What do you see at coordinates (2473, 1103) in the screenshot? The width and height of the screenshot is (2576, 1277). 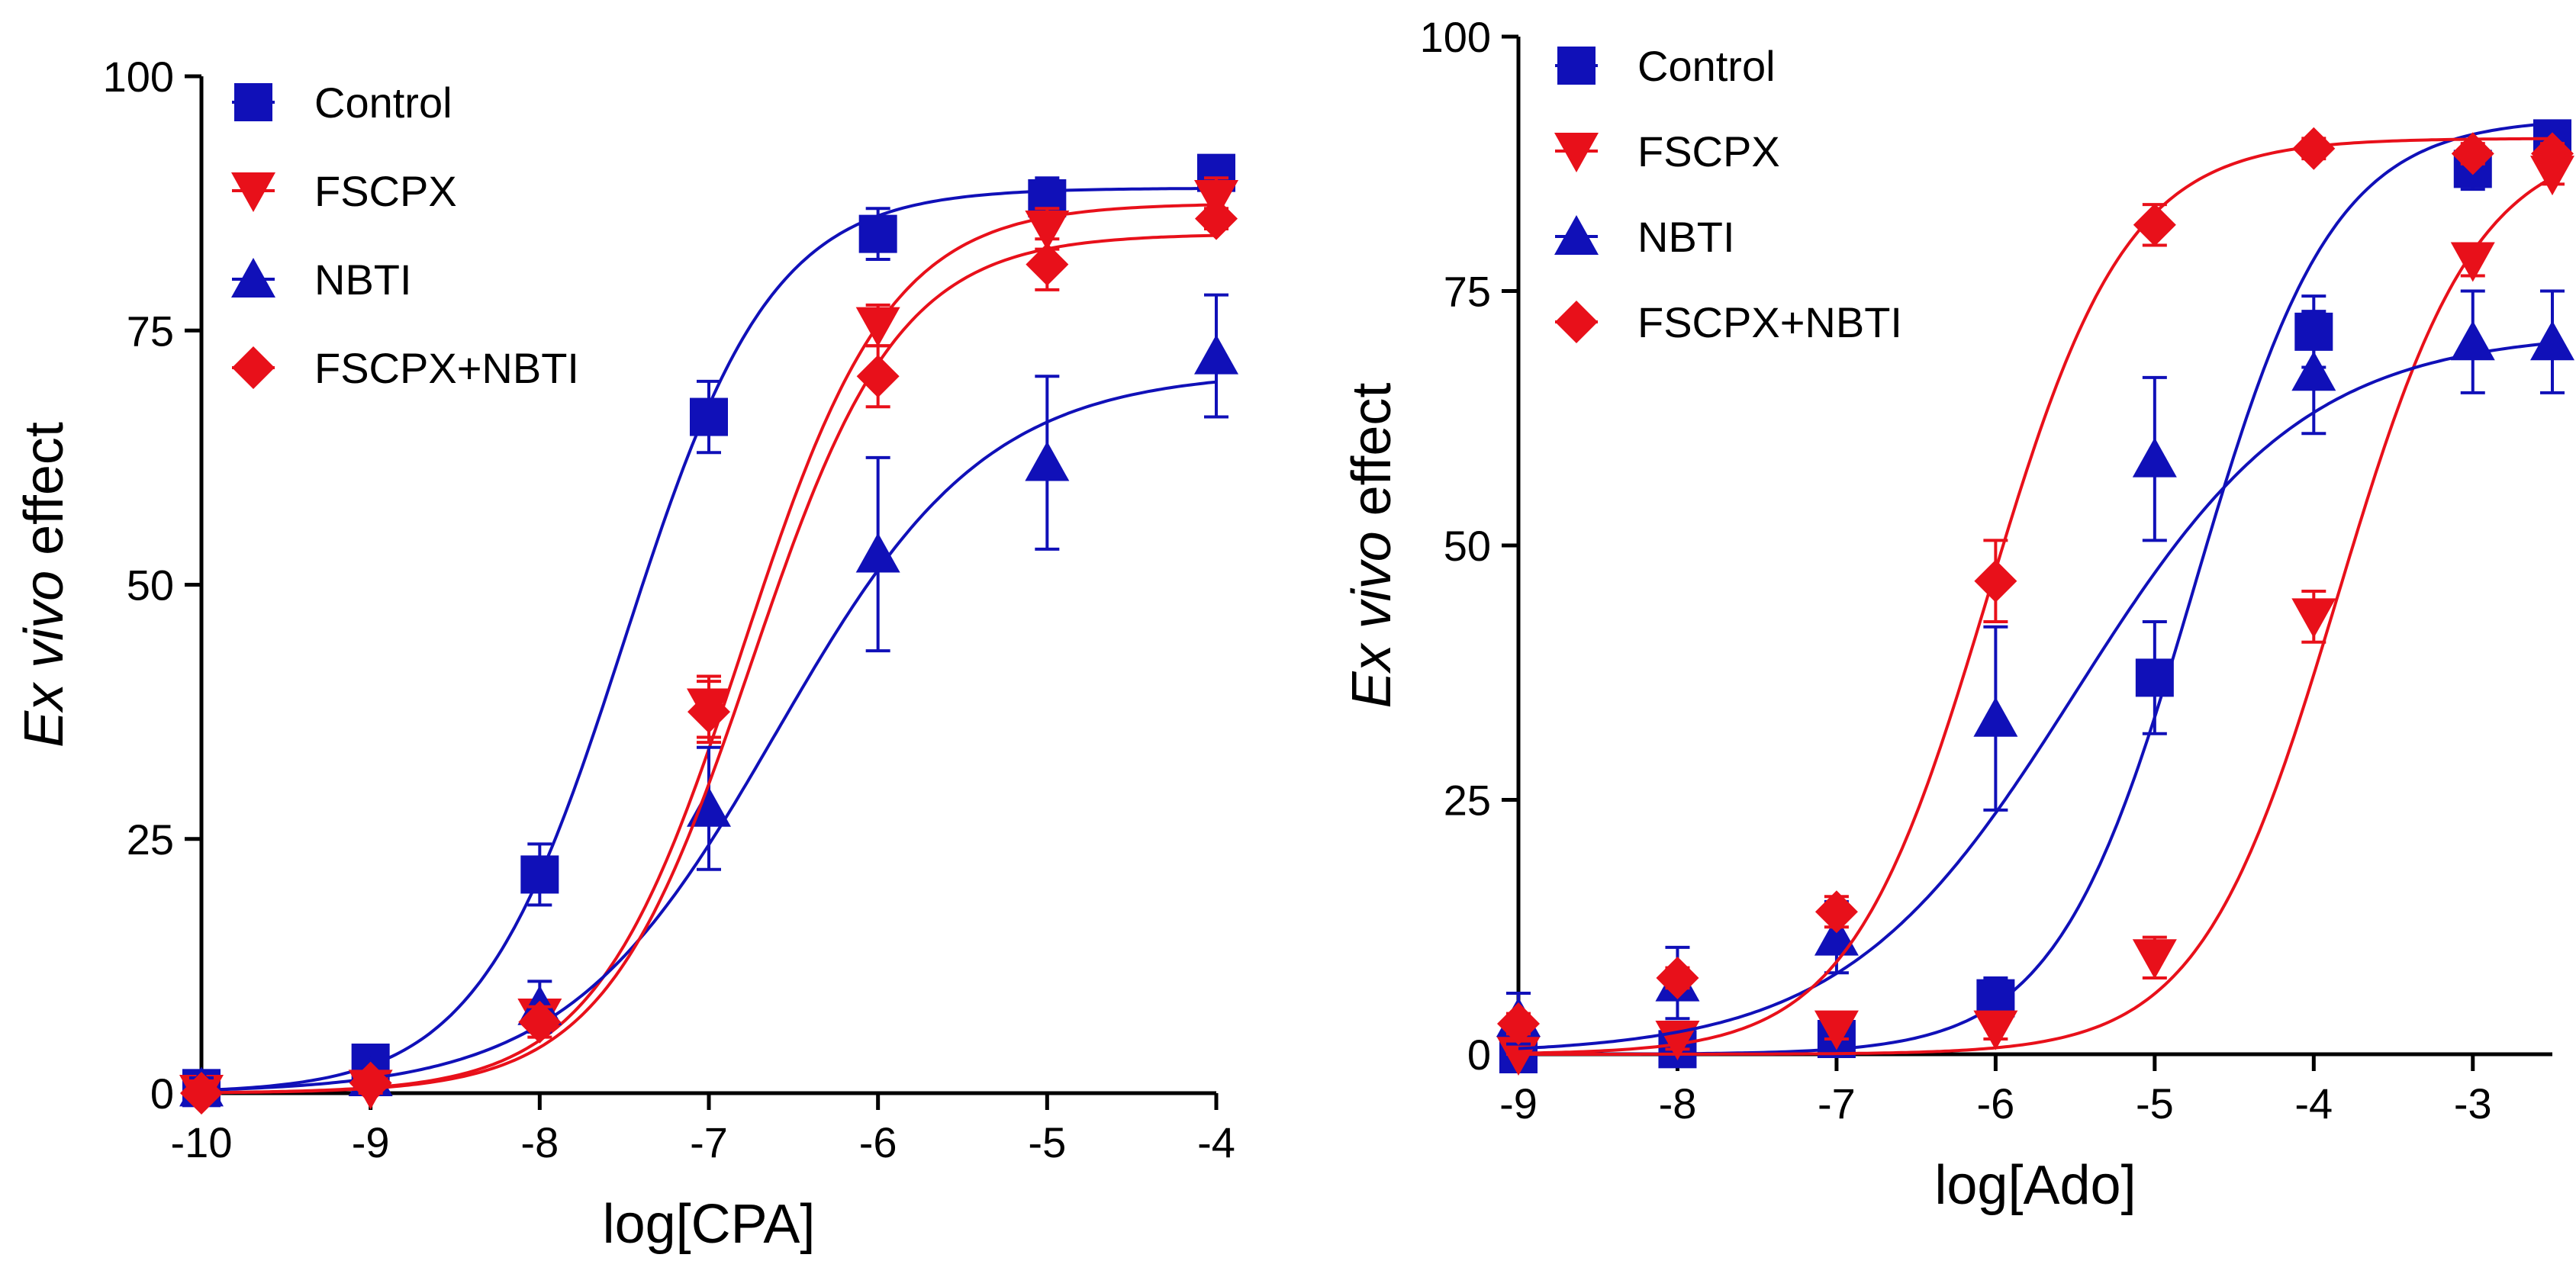 I see `x-tick-label: -3` at bounding box center [2473, 1103].